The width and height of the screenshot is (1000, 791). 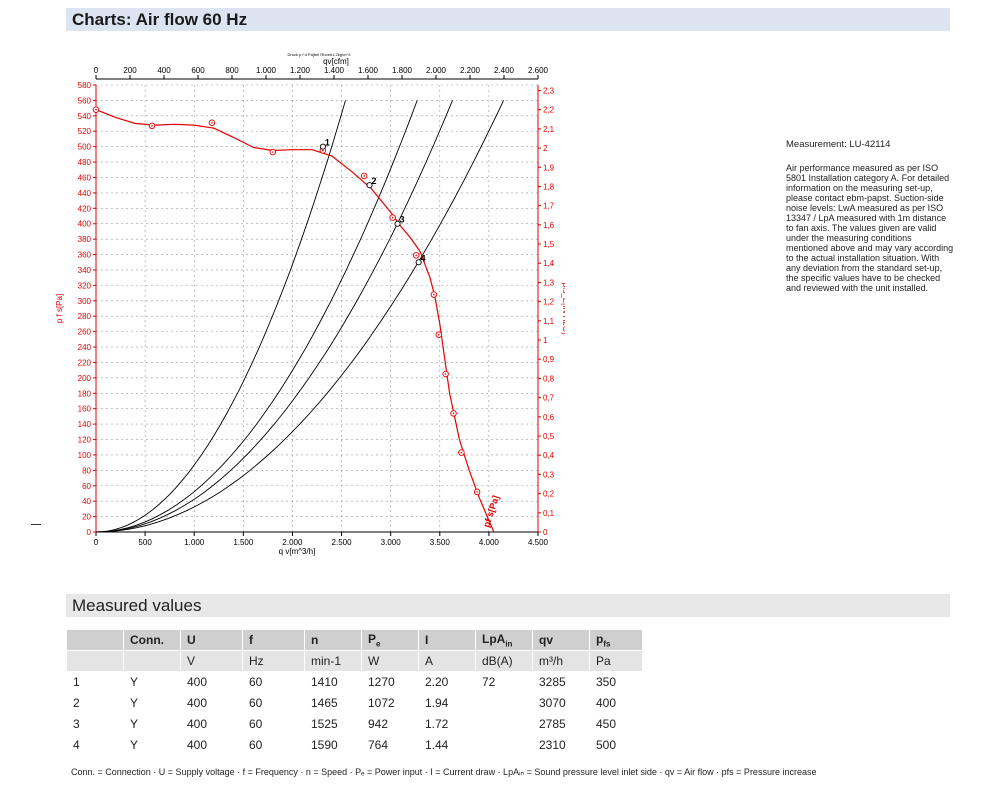 I want to click on y-tick-label: 320, so click(x=85, y=285).